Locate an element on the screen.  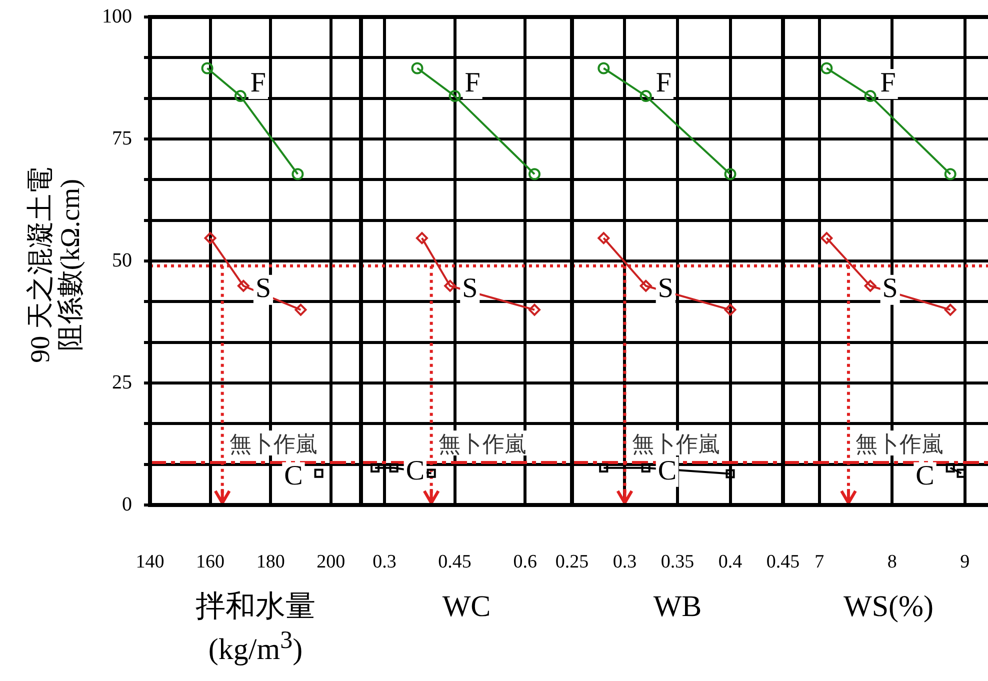
x-tick-label: 0.35 is located at coordinates (677, 561).